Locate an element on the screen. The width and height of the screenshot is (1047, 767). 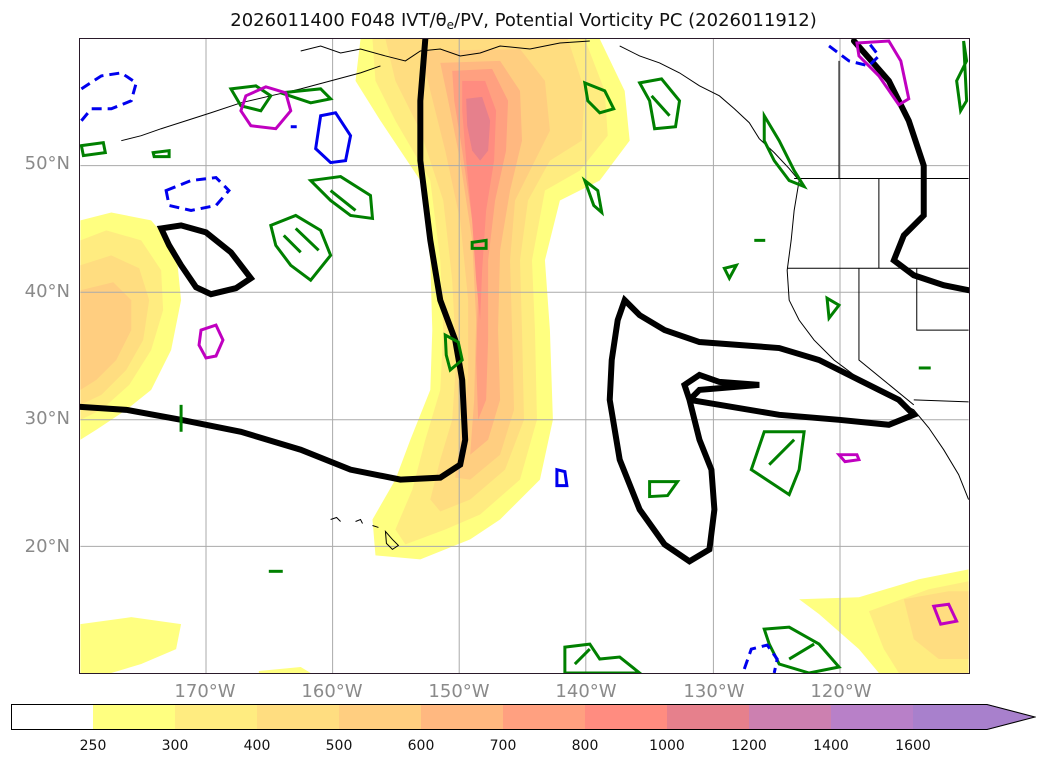
colorbar-svg is located at coordinates (524, 717).